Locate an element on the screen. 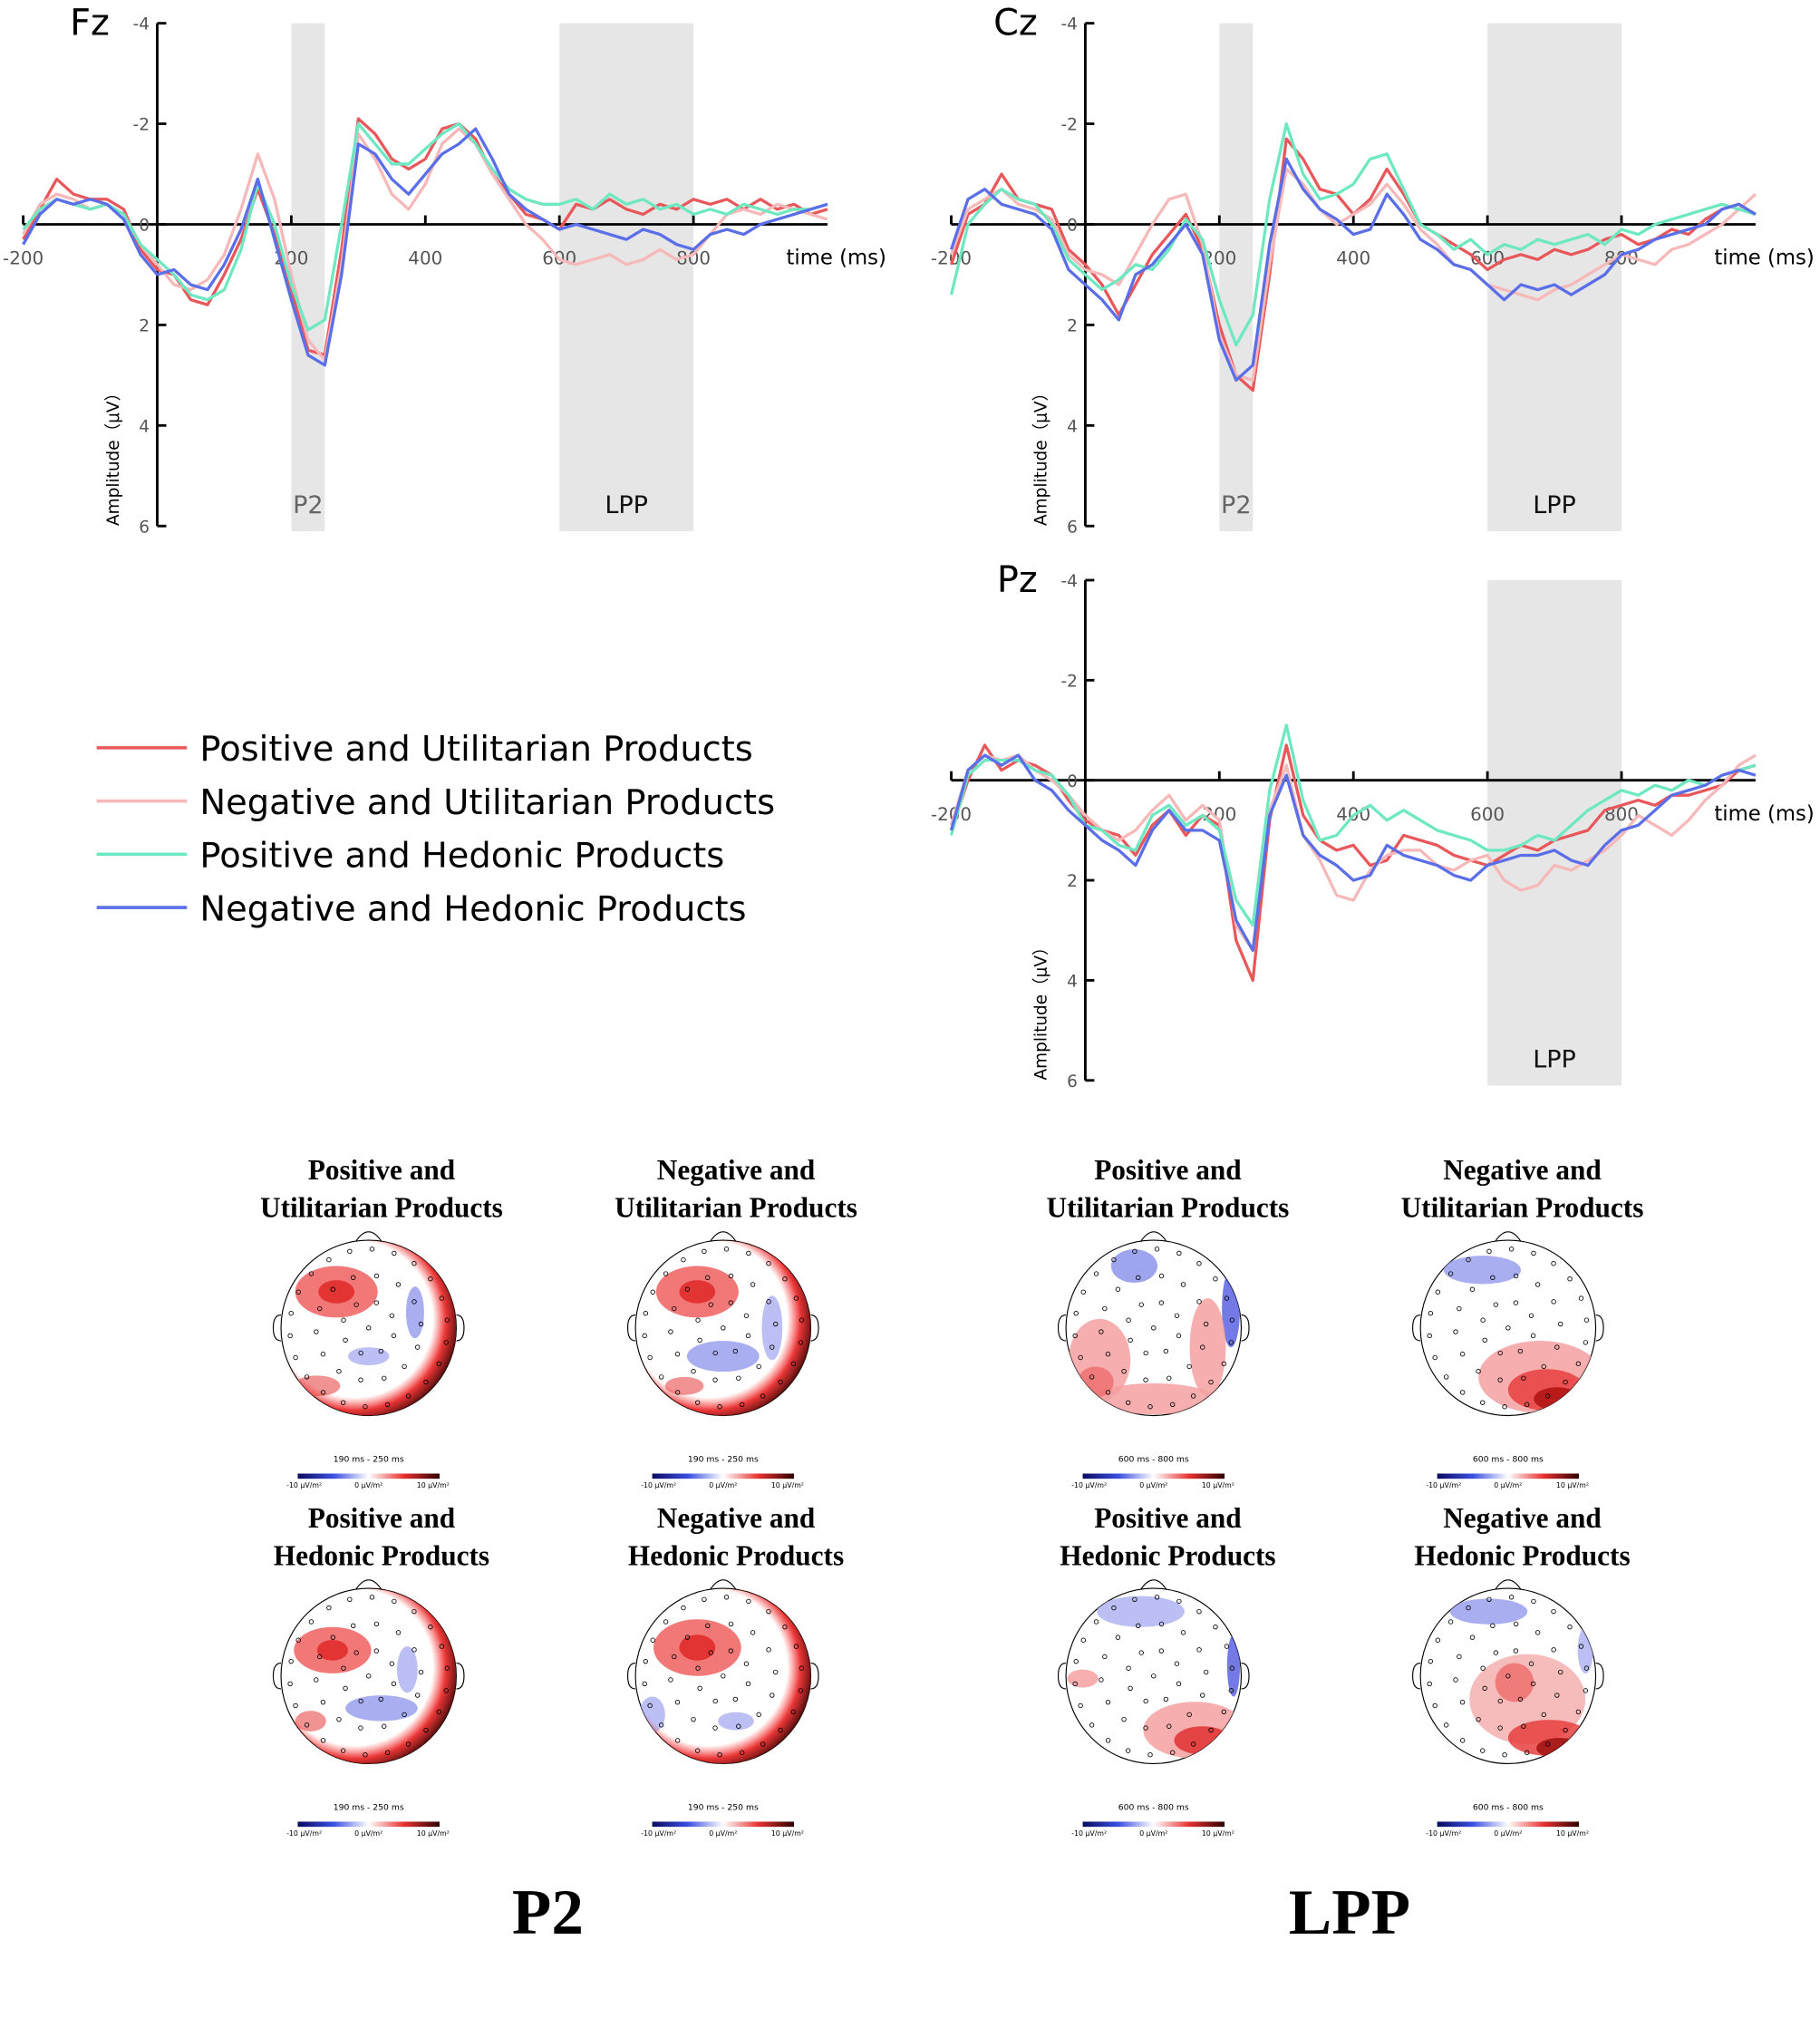  y-tick-label: 0 is located at coordinates (144, 226).